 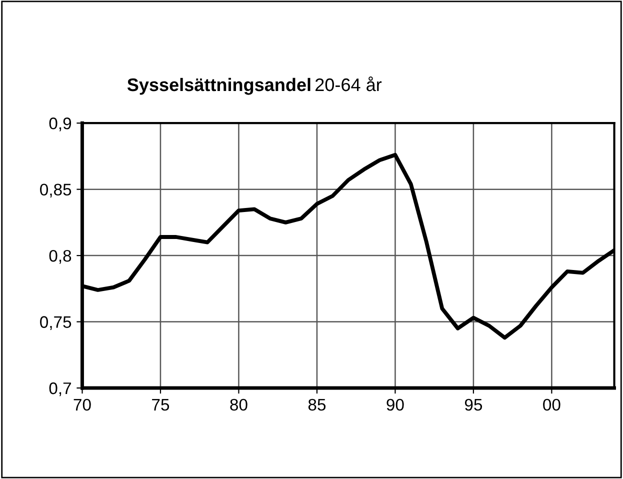 I want to click on x-tick-label: 95, so click(x=473, y=404).